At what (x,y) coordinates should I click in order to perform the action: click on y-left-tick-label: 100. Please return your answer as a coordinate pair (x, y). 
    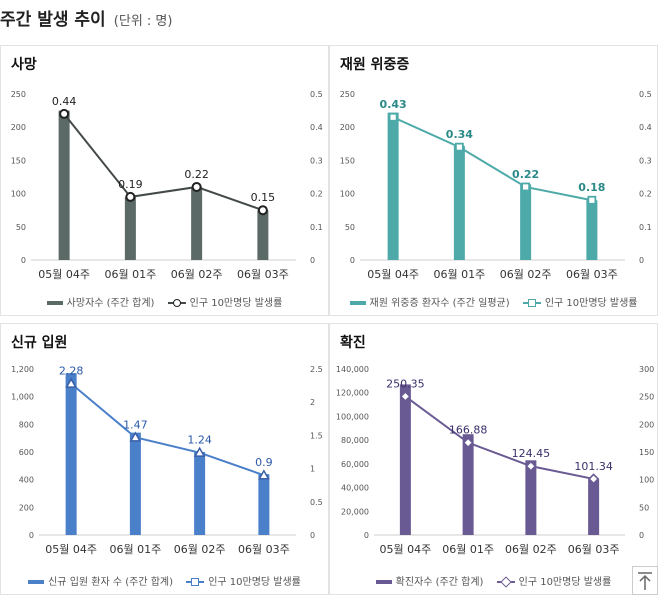
    Looking at the image, I should click on (347, 194).